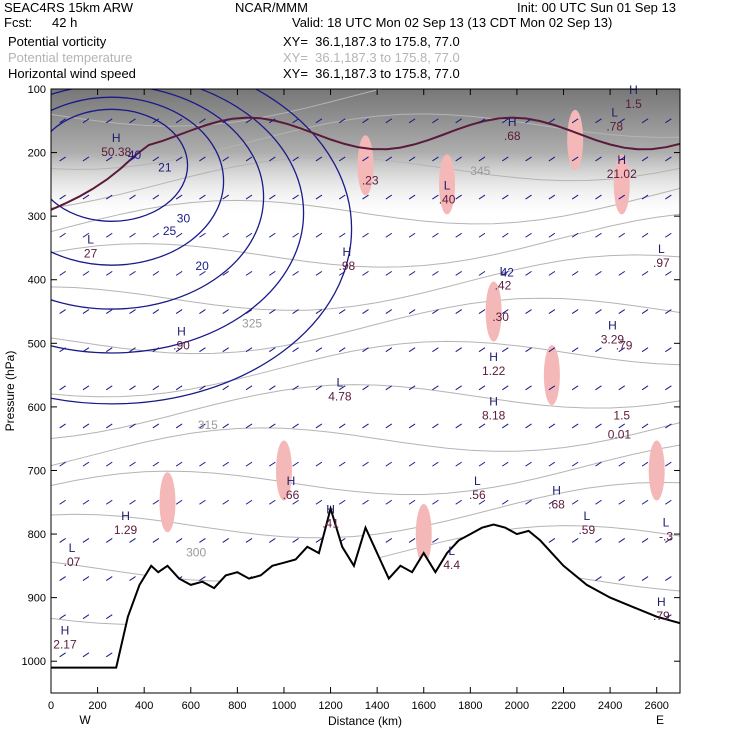 This screenshot has width=740, height=740. Describe the element at coordinates (69, 7) in the screenshot. I see `model-title: SEAC4RS 15km ARW` at that location.